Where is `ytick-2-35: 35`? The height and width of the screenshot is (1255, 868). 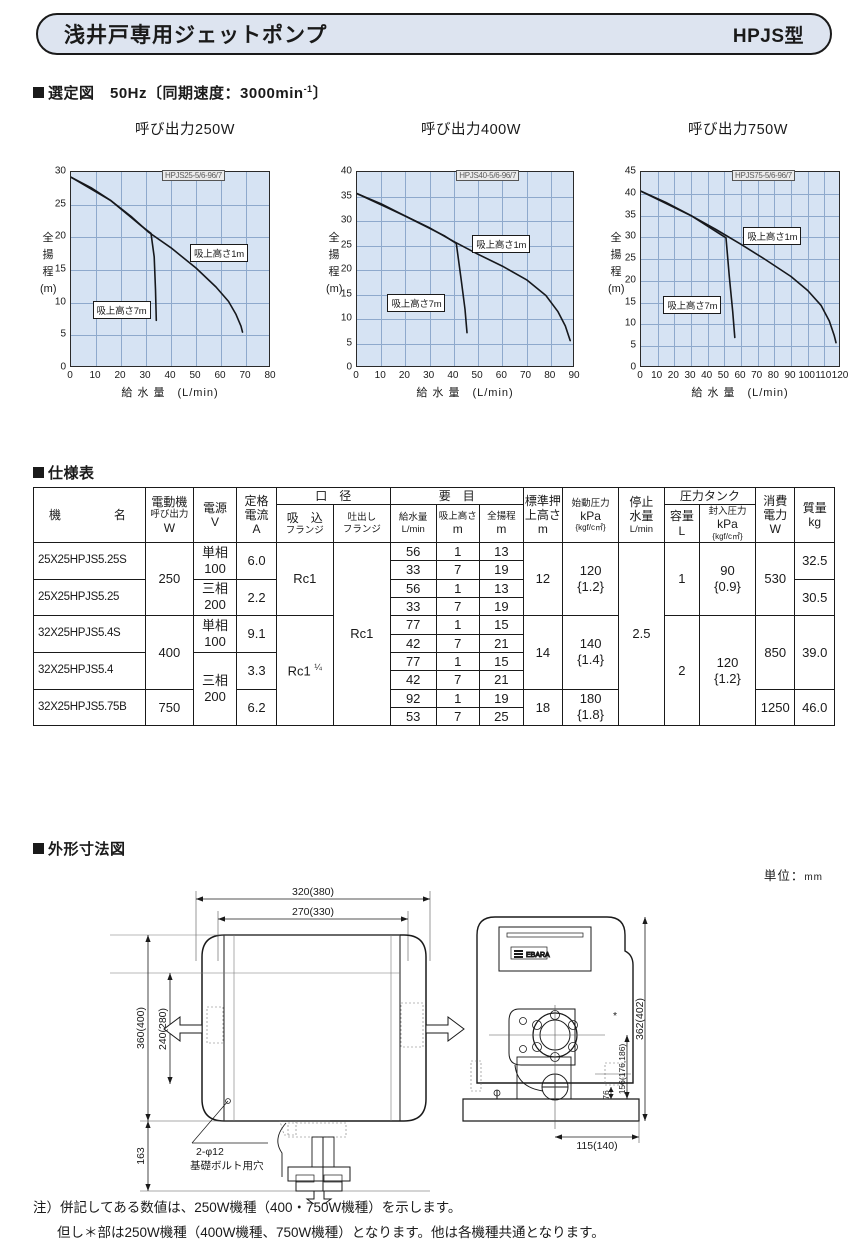
ytick-2-35: 35 is located at coordinates (346, 195).